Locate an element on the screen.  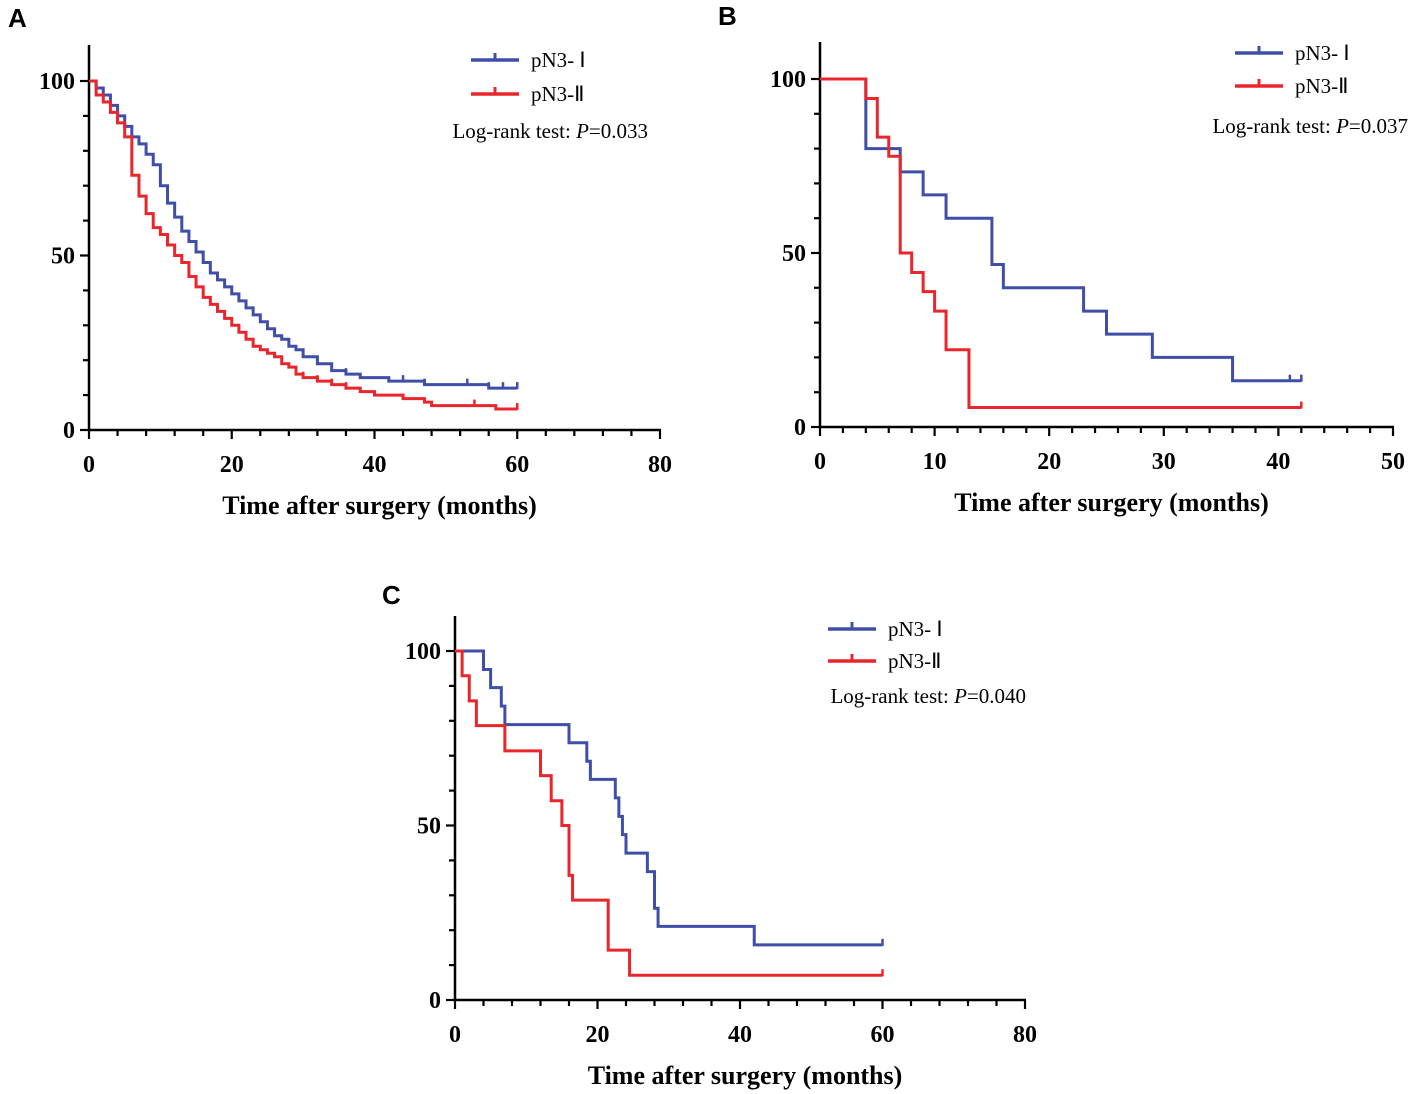
panel-a-log-rank-label: Log-rank test: P=0.033 is located at coordinates (550, 131).